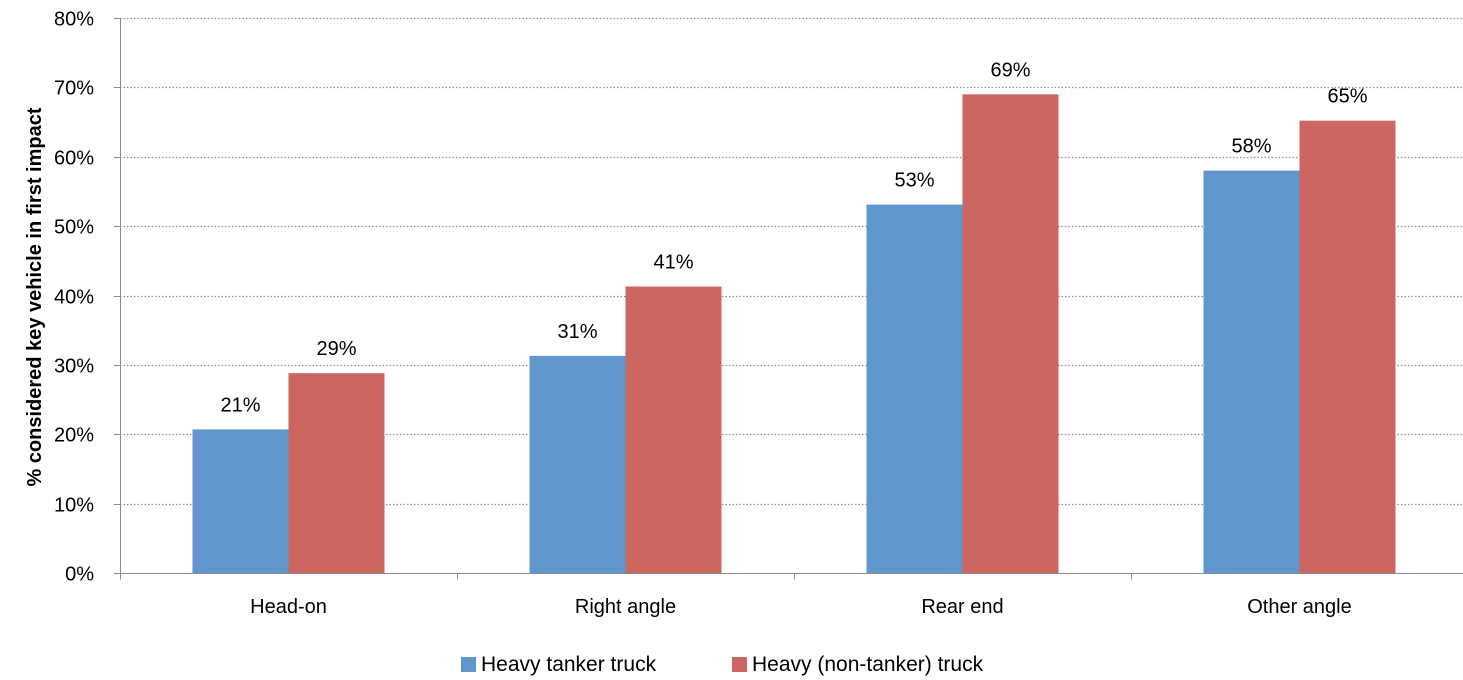 Image resolution: width=1463 pixels, height=680 pixels. I want to click on data-label: 58%, so click(1251, 147).